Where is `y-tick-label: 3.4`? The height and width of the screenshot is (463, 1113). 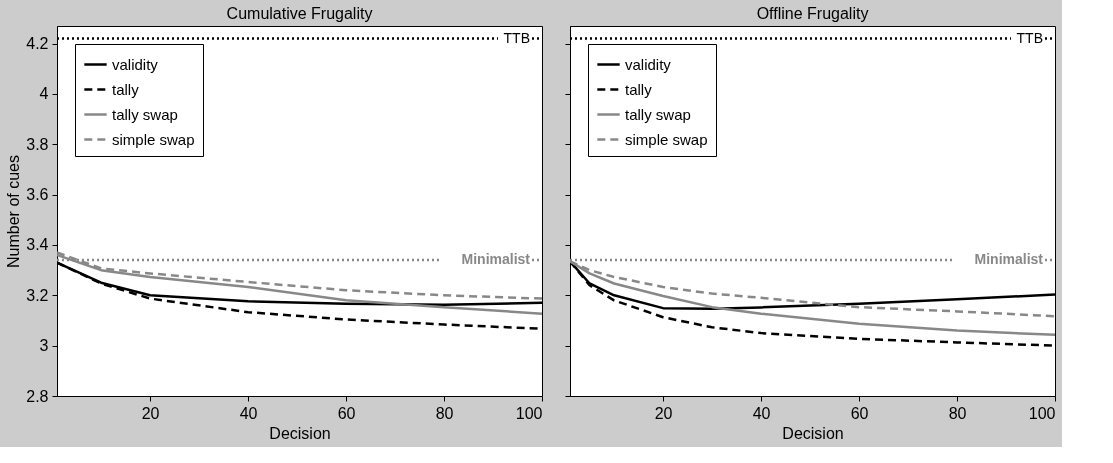
y-tick-label: 3.4 is located at coordinates (37, 245).